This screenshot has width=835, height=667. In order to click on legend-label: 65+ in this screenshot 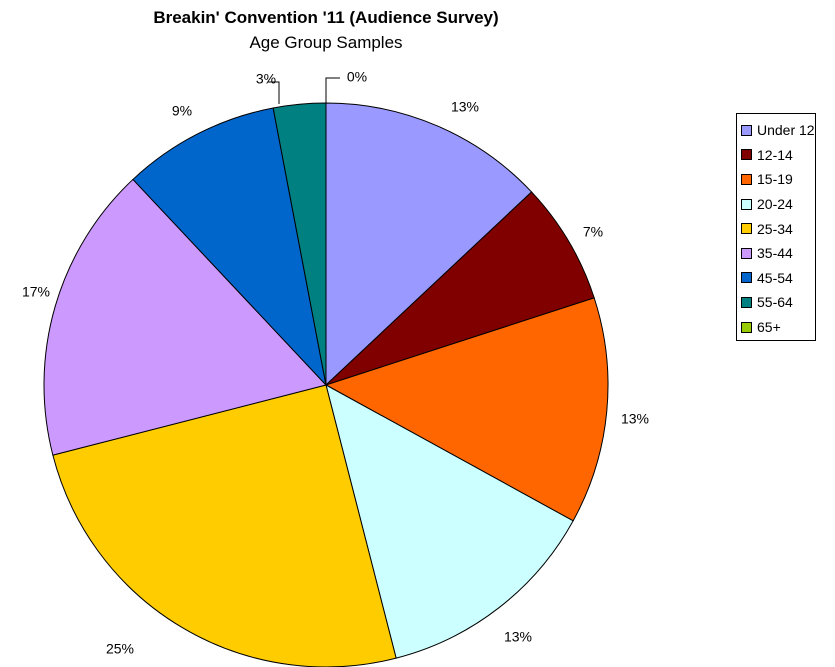, I will do `click(769, 327)`.